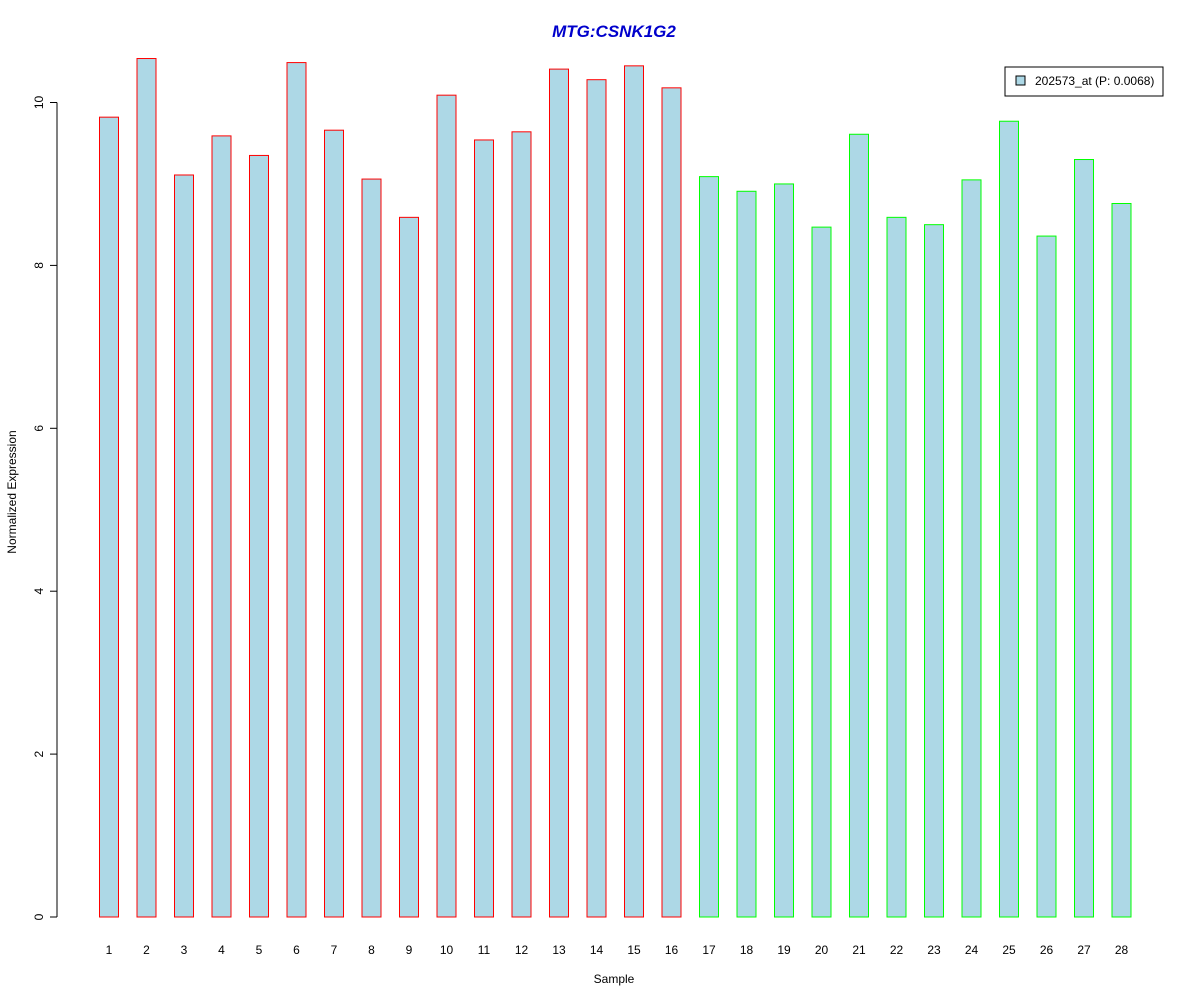 The height and width of the screenshot is (1000, 1200). I want to click on legend: 202573_at (P: 0.0068), so click(1084, 81).